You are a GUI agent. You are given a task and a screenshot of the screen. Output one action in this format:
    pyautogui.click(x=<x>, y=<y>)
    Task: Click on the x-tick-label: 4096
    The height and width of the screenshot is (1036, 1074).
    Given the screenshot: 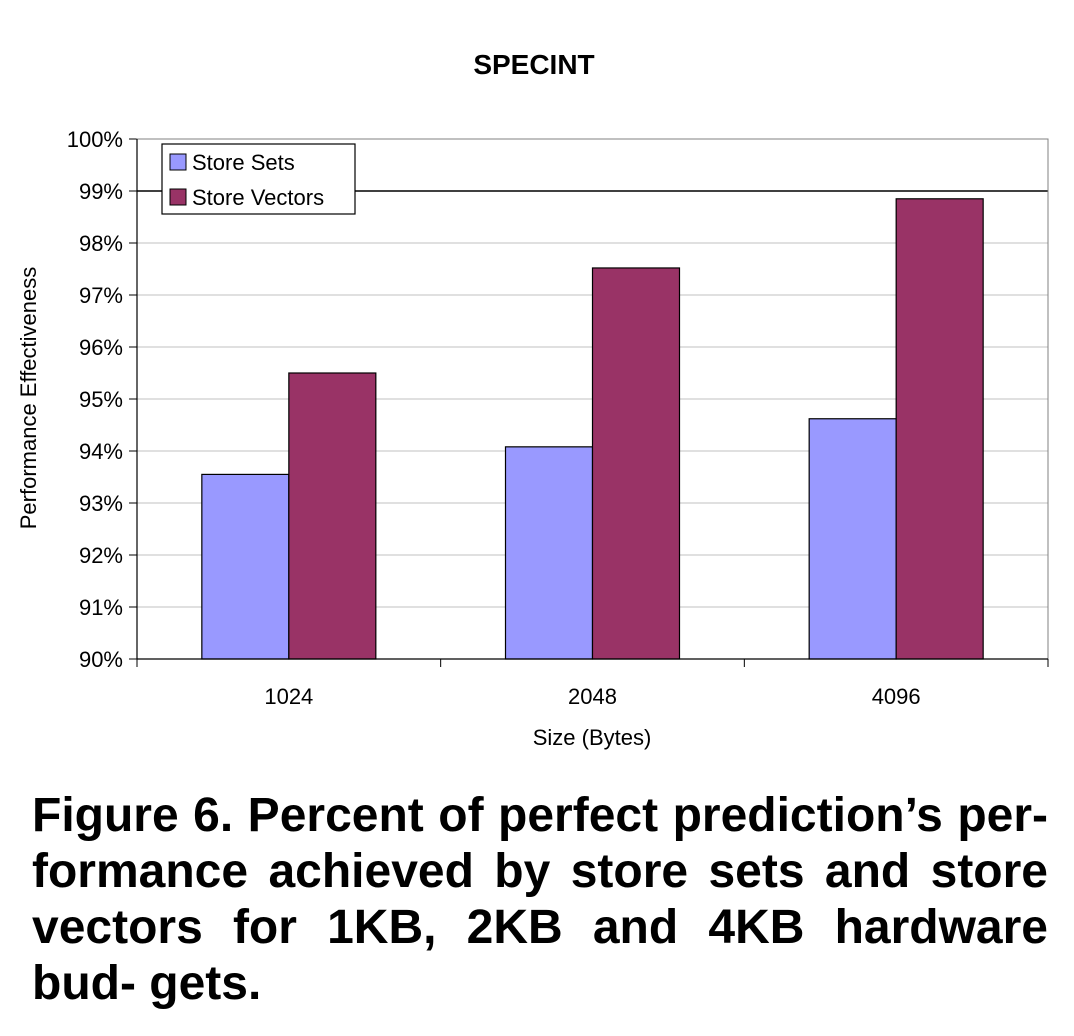 What is the action you would take?
    pyautogui.click(x=896, y=696)
    